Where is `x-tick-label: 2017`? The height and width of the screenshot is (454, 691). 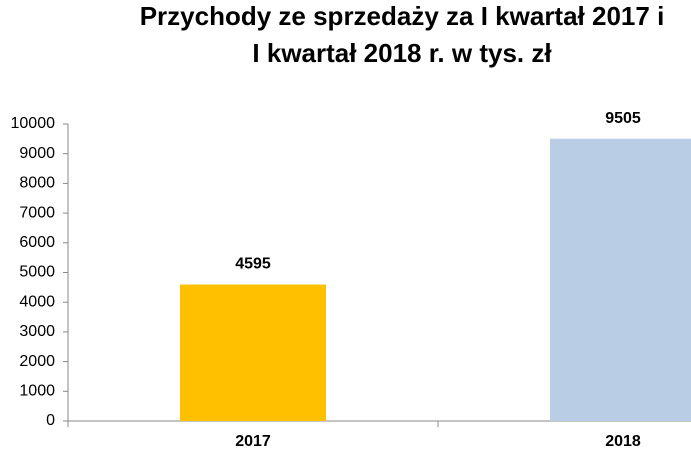 x-tick-label: 2017 is located at coordinates (253, 441).